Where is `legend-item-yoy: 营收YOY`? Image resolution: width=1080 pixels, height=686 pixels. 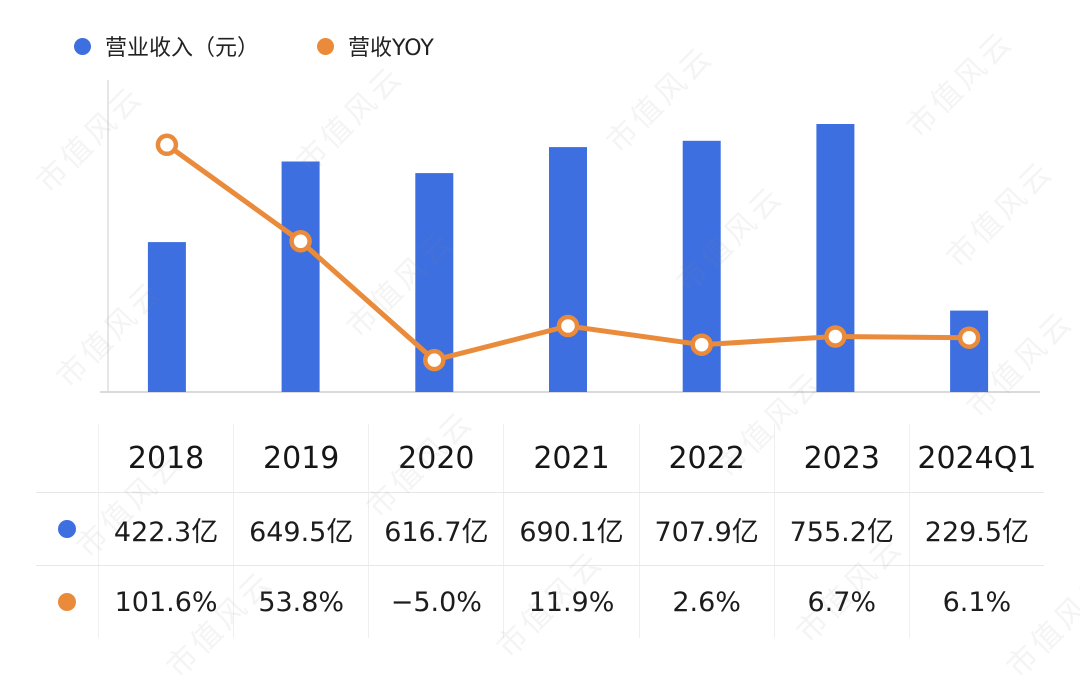
legend-item-yoy: 营收YOY is located at coordinates (375, 46).